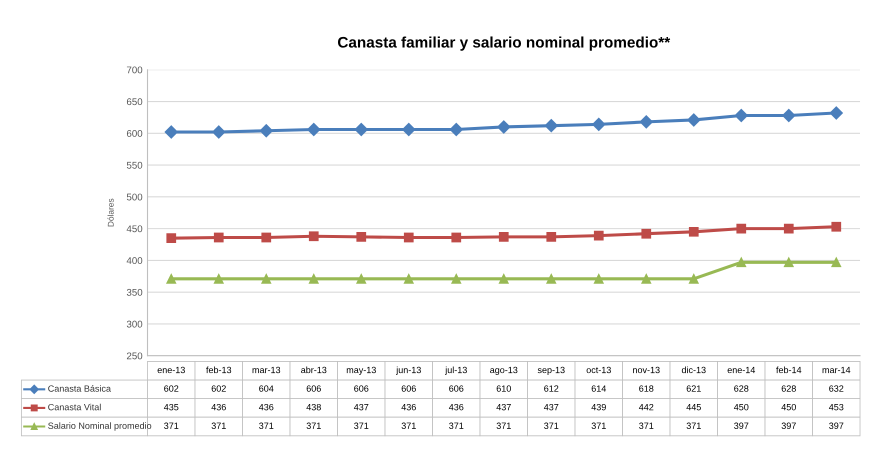  What do you see at coordinates (134, 228) in the screenshot?
I see `y-tick-label: 450` at bounding box center [134, 228].